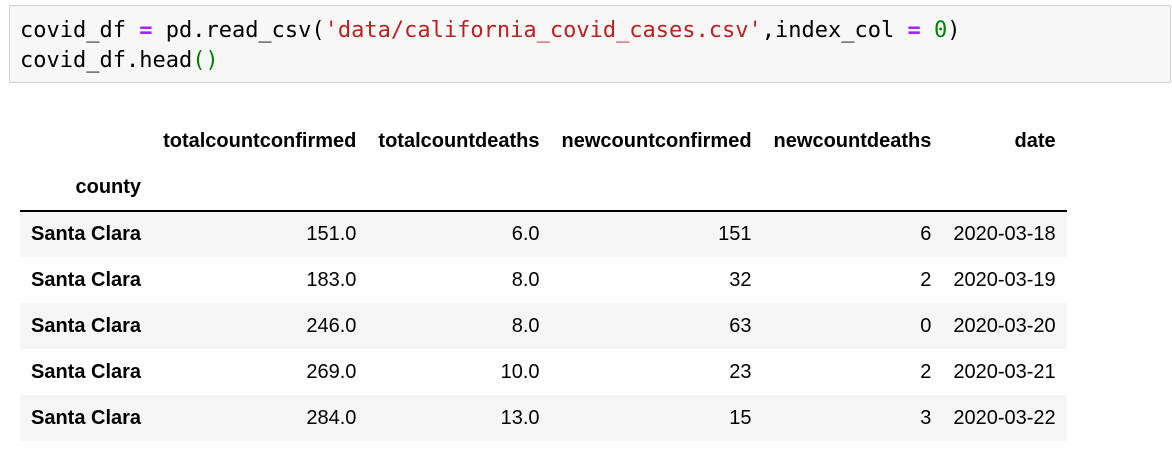 This screenshot has height=458, width=1172. What do you see at coordinates (1004, 371) in the screenshot?
I see `table-cell: 2020-03-21` at bounding box center [1004, 371].